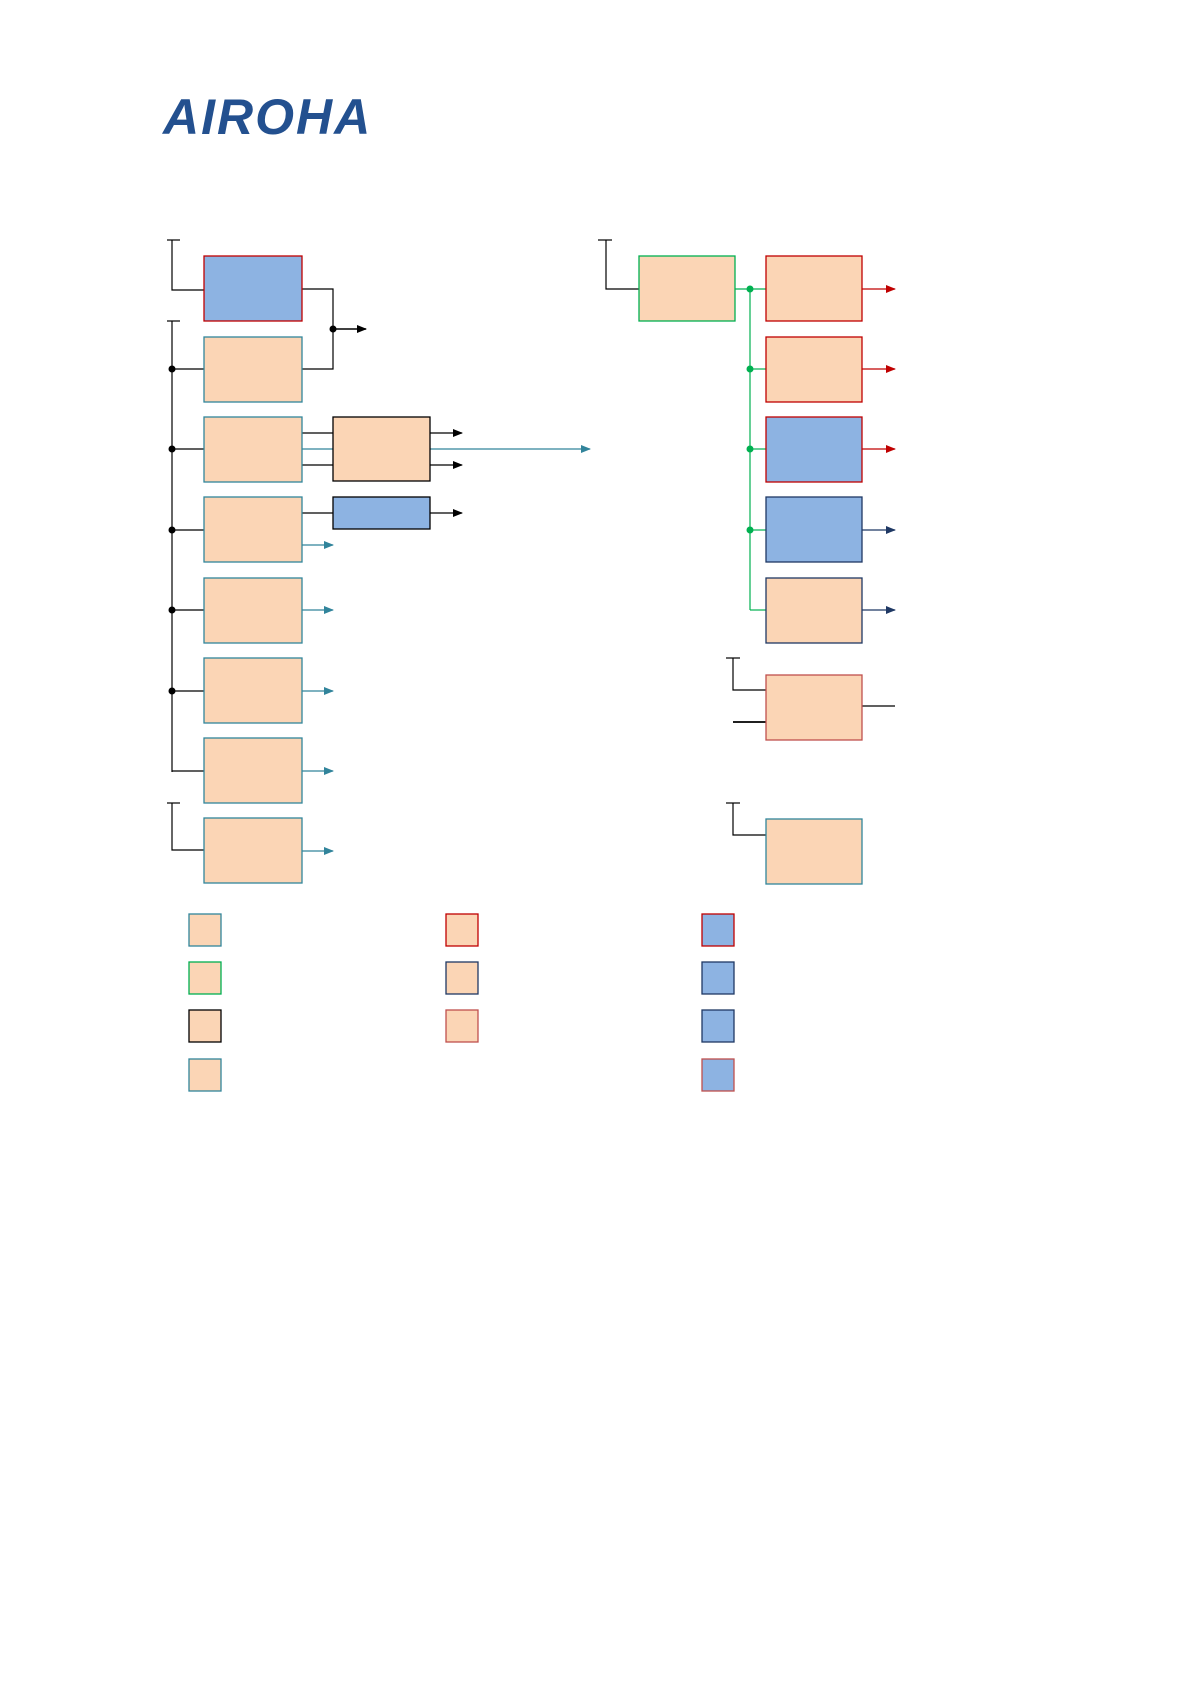 The width and height of the screenshot is (1190, 1684). What do you see at coordinates (333, 329) in the screenshot?
I see `merge-junction-dot` at bounding box center [333, 329].